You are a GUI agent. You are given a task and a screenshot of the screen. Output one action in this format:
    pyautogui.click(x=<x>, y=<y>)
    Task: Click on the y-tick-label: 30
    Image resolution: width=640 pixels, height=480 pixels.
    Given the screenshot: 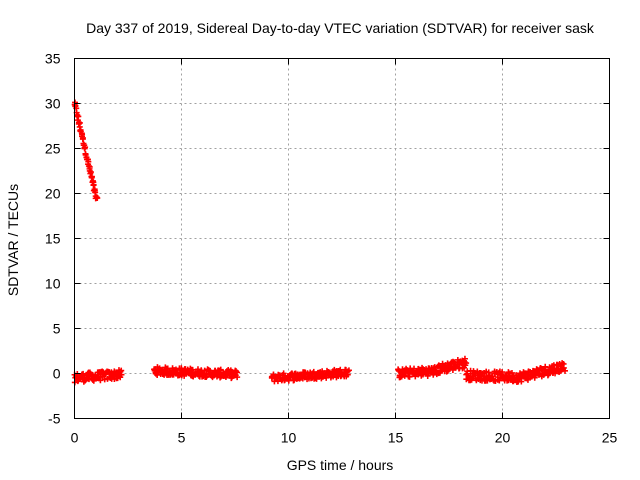 What is the action you would take?
    pyautogui.click(x=53, y=104)
    